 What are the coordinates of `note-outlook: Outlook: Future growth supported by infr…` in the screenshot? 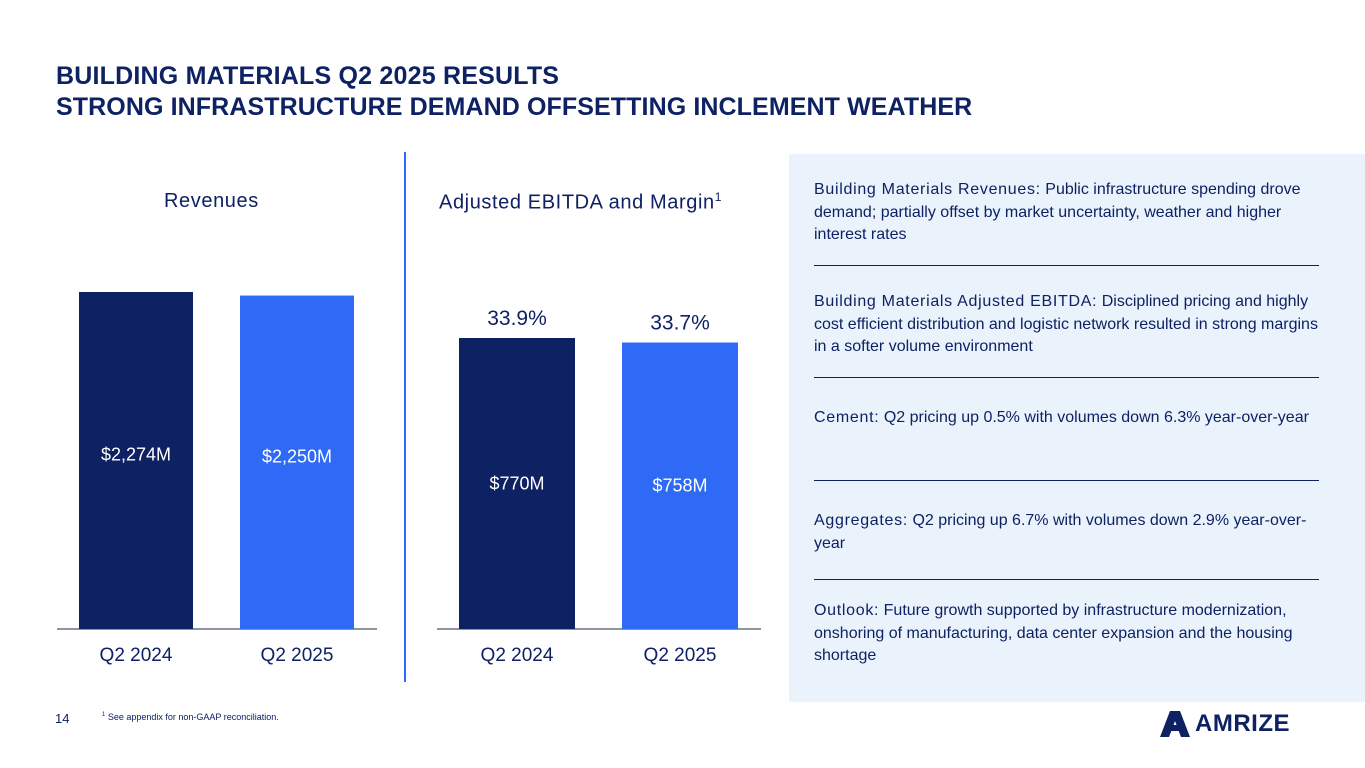 It's located at (1069, 634).